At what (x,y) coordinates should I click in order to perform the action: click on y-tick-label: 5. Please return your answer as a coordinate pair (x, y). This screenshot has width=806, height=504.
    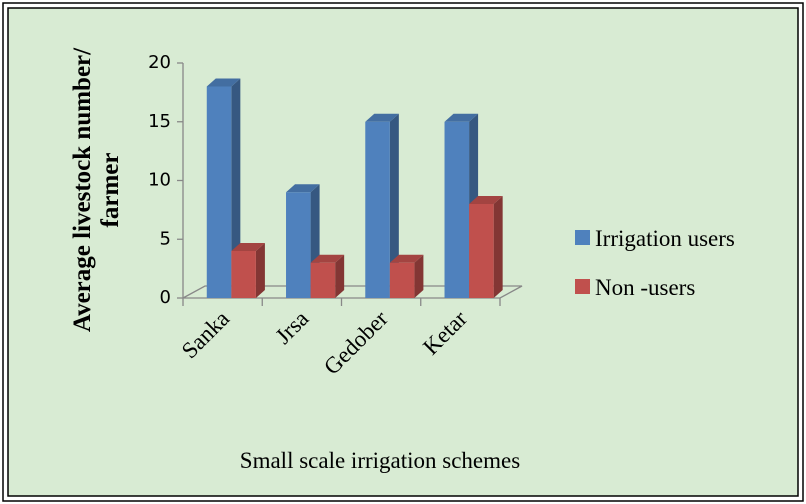
    Looking at the image, I should click on (165, 238).